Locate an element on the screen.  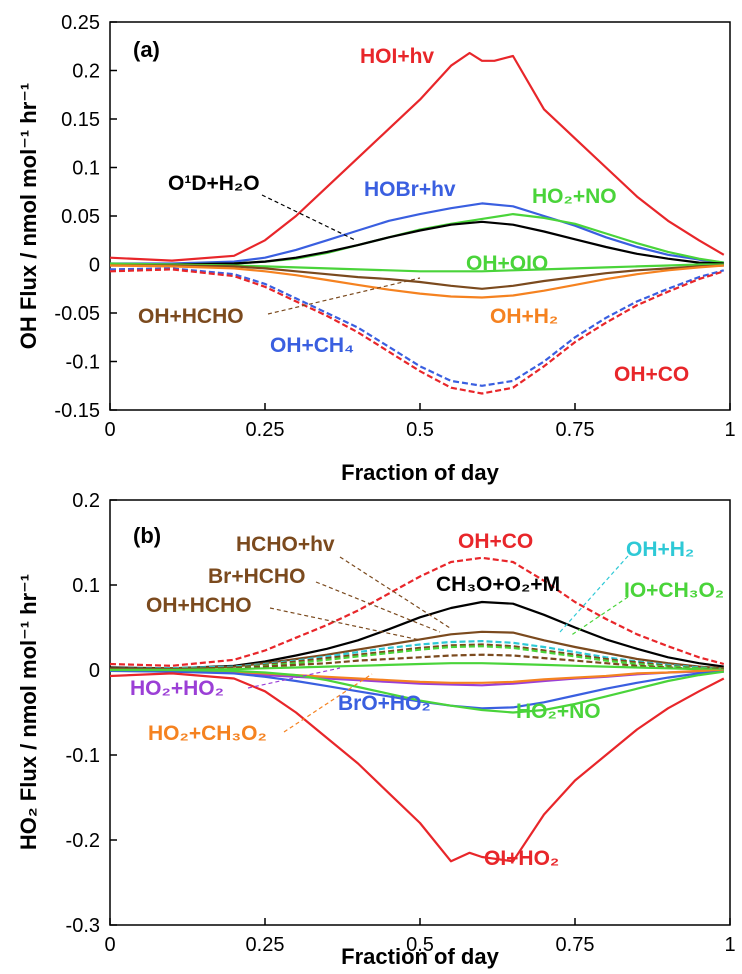
panel-tag-b: (b) is located at coordinates (147, 535).